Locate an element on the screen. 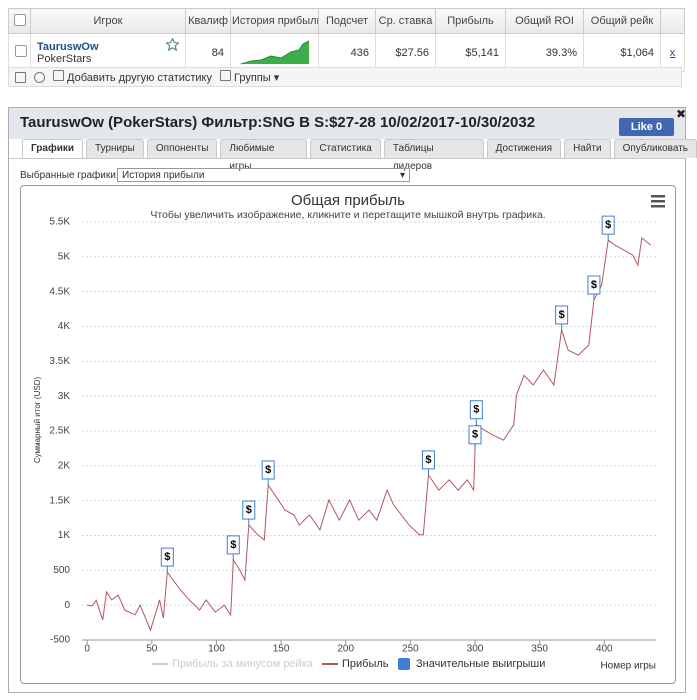 Image resolution: width=697 pixels, height=700 pixels. header: Ср. ставка is located at coordinates (405, 21).